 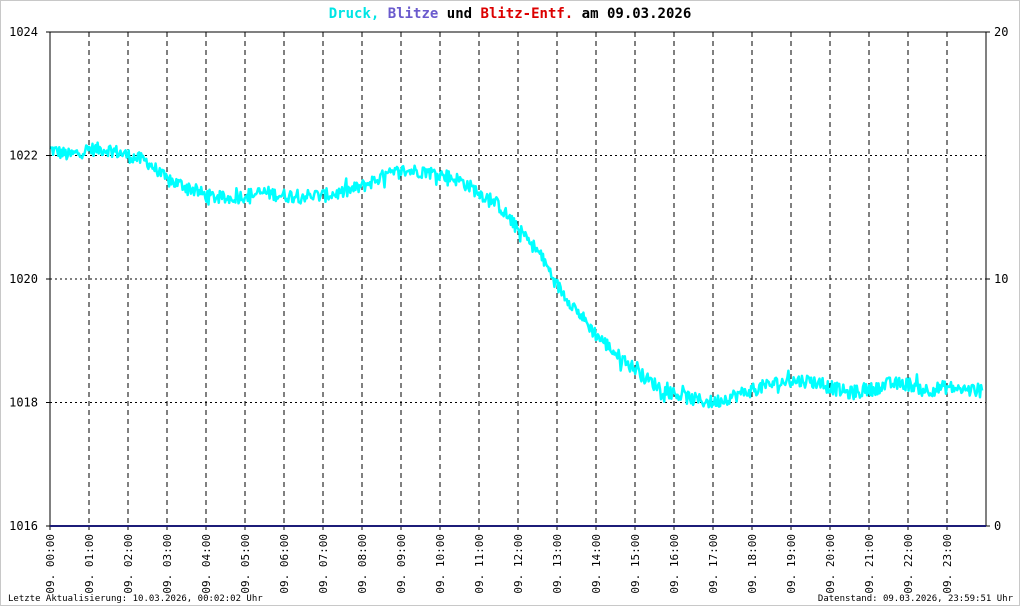 I want to click on x-tick-label: 09. 11:00, so click(x=479, y=564).